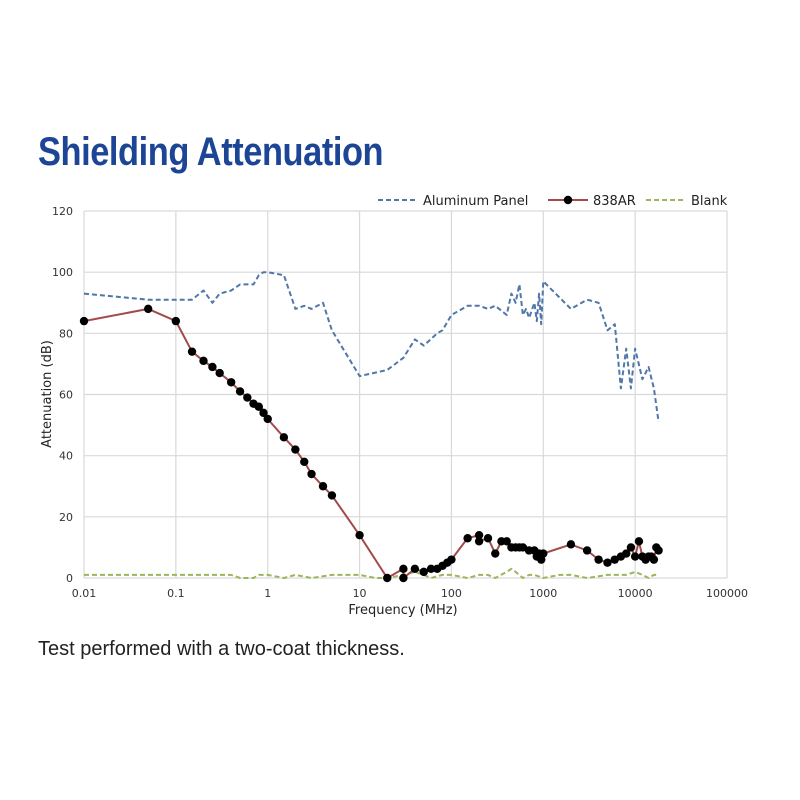  Describe the element at coordinates (360, 593) in the screenshot. I see `x-tick-label: 10` at that location.